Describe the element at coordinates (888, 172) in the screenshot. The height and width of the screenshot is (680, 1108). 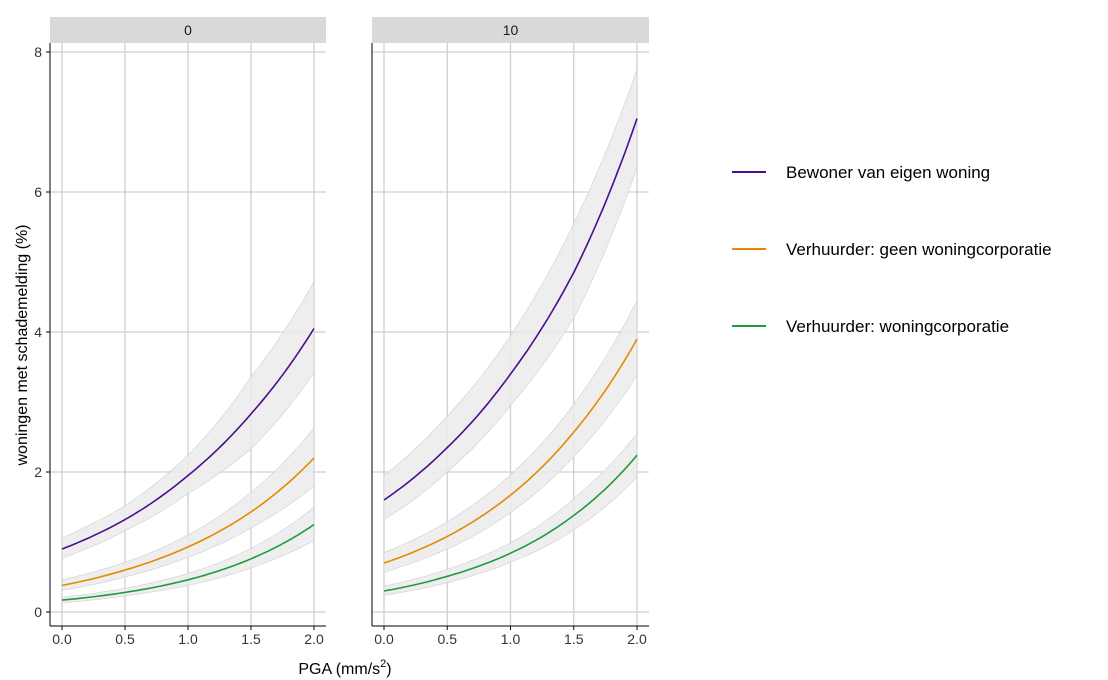
I see `legend-label: Bewoner van eigen woning` at that location.